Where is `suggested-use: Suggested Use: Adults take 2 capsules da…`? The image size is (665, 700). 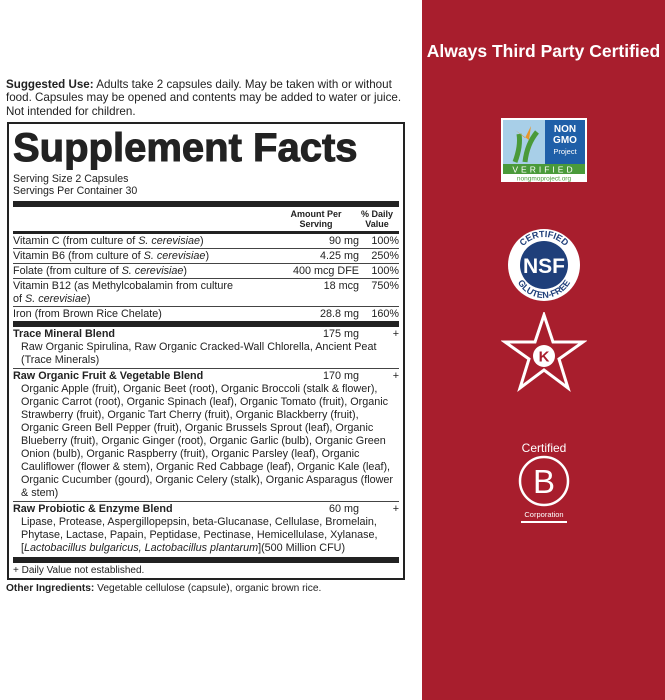
suggested-use: Suggested Use: Adults take 2 capsules da… is located at coordinates (204, 98).